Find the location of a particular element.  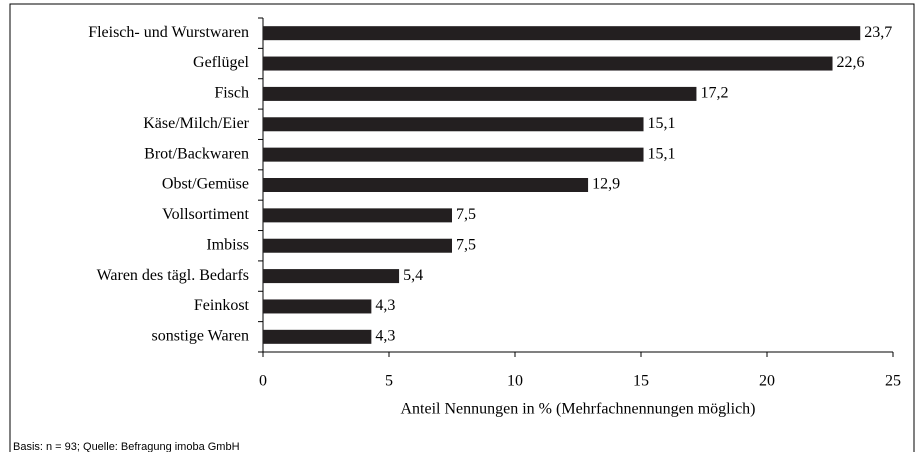

y-tick-label: Imbiss is located at coordinates (227, 244).